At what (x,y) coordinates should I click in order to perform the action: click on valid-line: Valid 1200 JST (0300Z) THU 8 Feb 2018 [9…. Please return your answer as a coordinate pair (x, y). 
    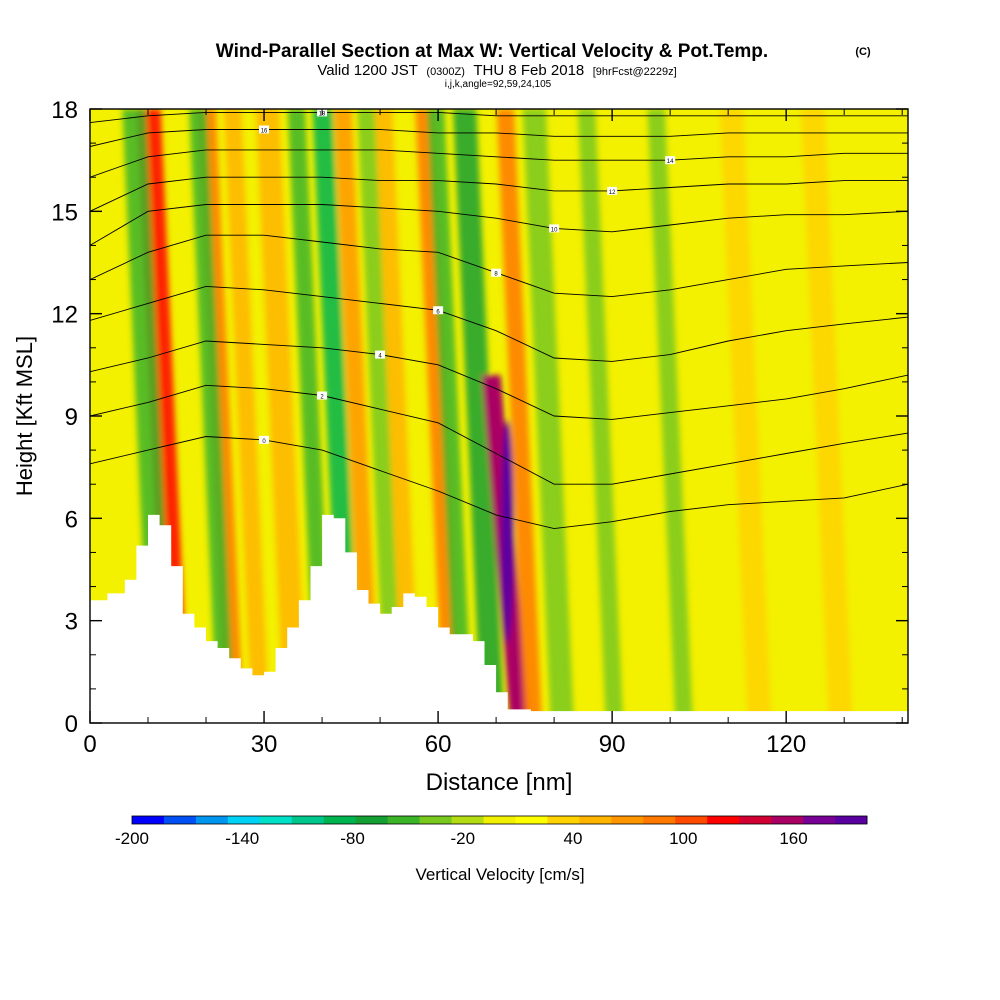
    Looking at the image, I should click on (496, 70).